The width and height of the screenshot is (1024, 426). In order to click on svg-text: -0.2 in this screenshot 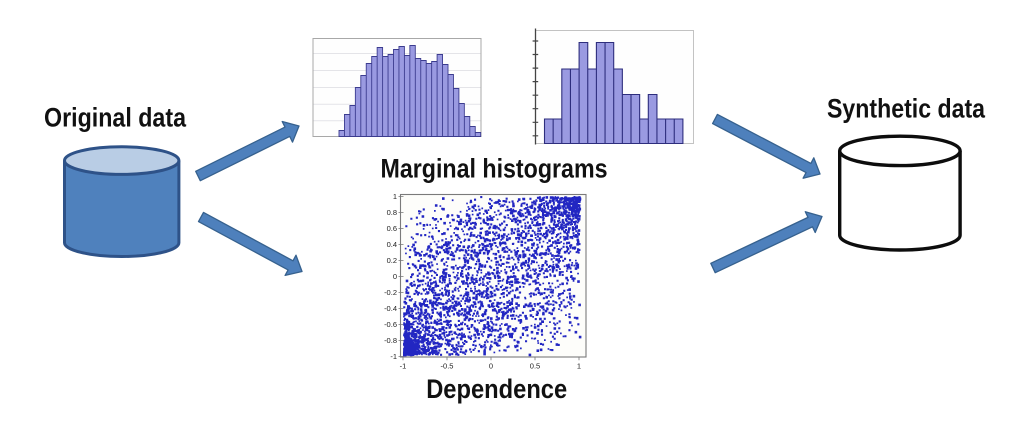, I will do `click(390, 292)`.